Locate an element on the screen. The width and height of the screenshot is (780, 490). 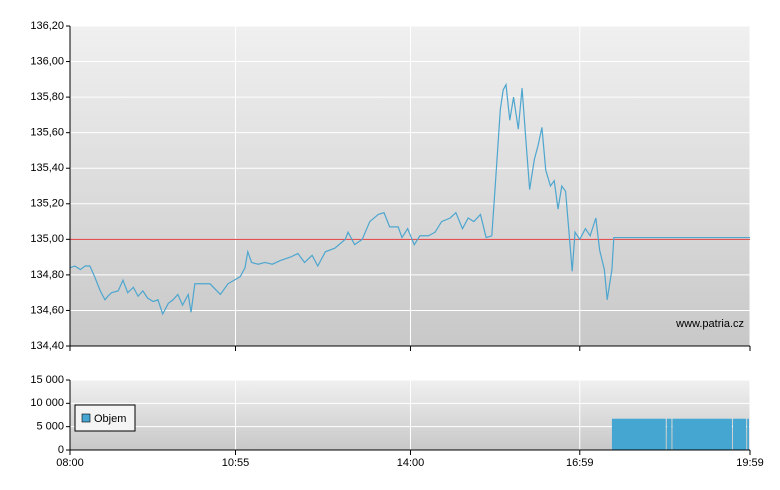
y-tick-label: 135,00 is located at coordinates (47, 239).